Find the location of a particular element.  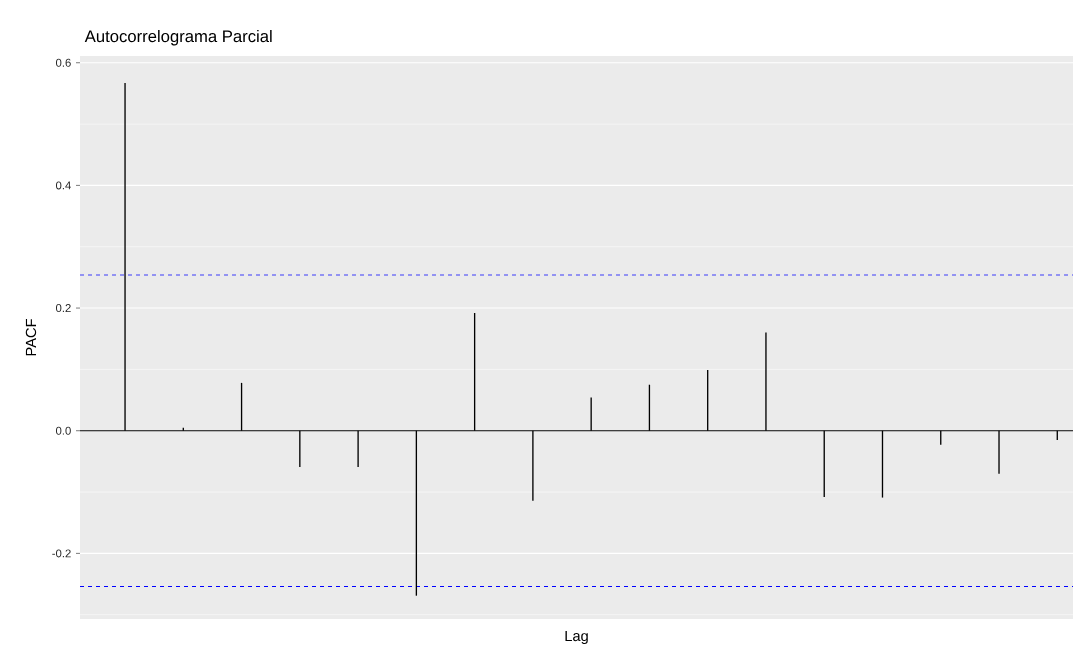

chart-title: Autocorrelograma Parcial is located at coordinates (178, 37).